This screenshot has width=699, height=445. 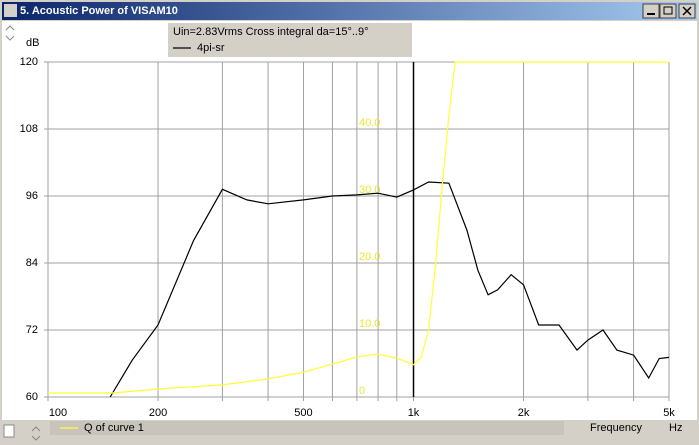 I want to click on bottom-legend-box, so click(x=307, y=428).